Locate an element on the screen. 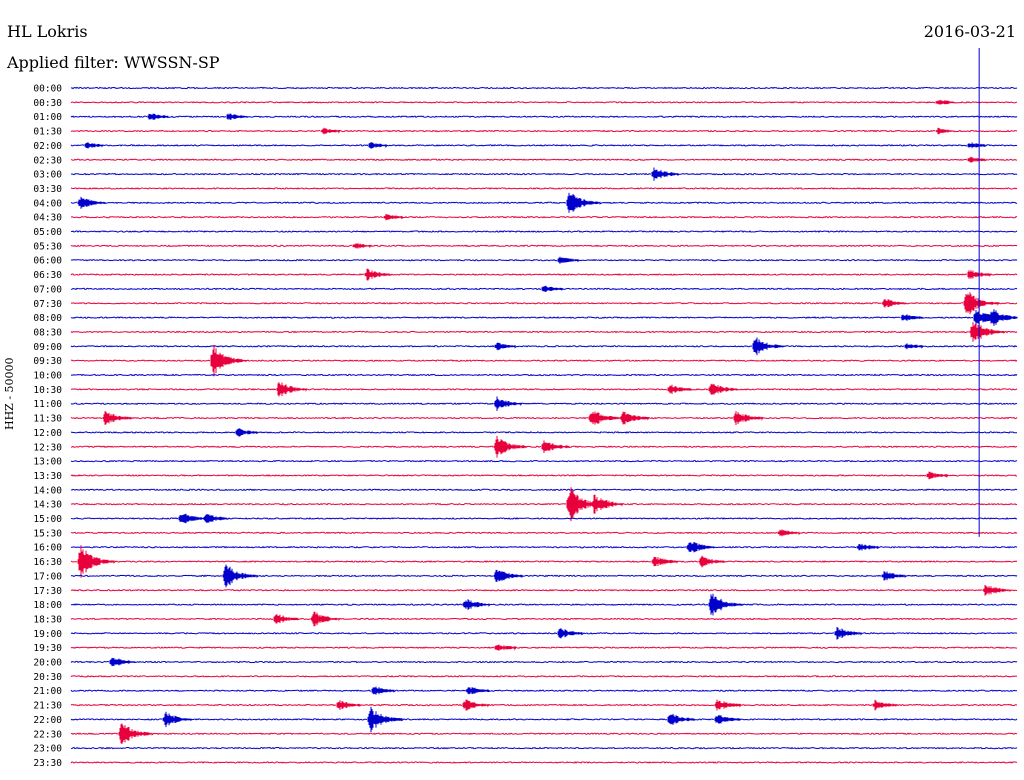 This screenshot has width=1024, height=780. row-time-label: 00:30 is located at coordinates (47, 103).